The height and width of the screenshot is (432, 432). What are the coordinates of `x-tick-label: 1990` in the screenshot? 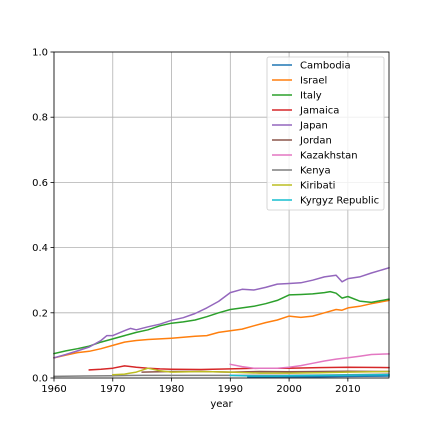 It's located at (230, 389).